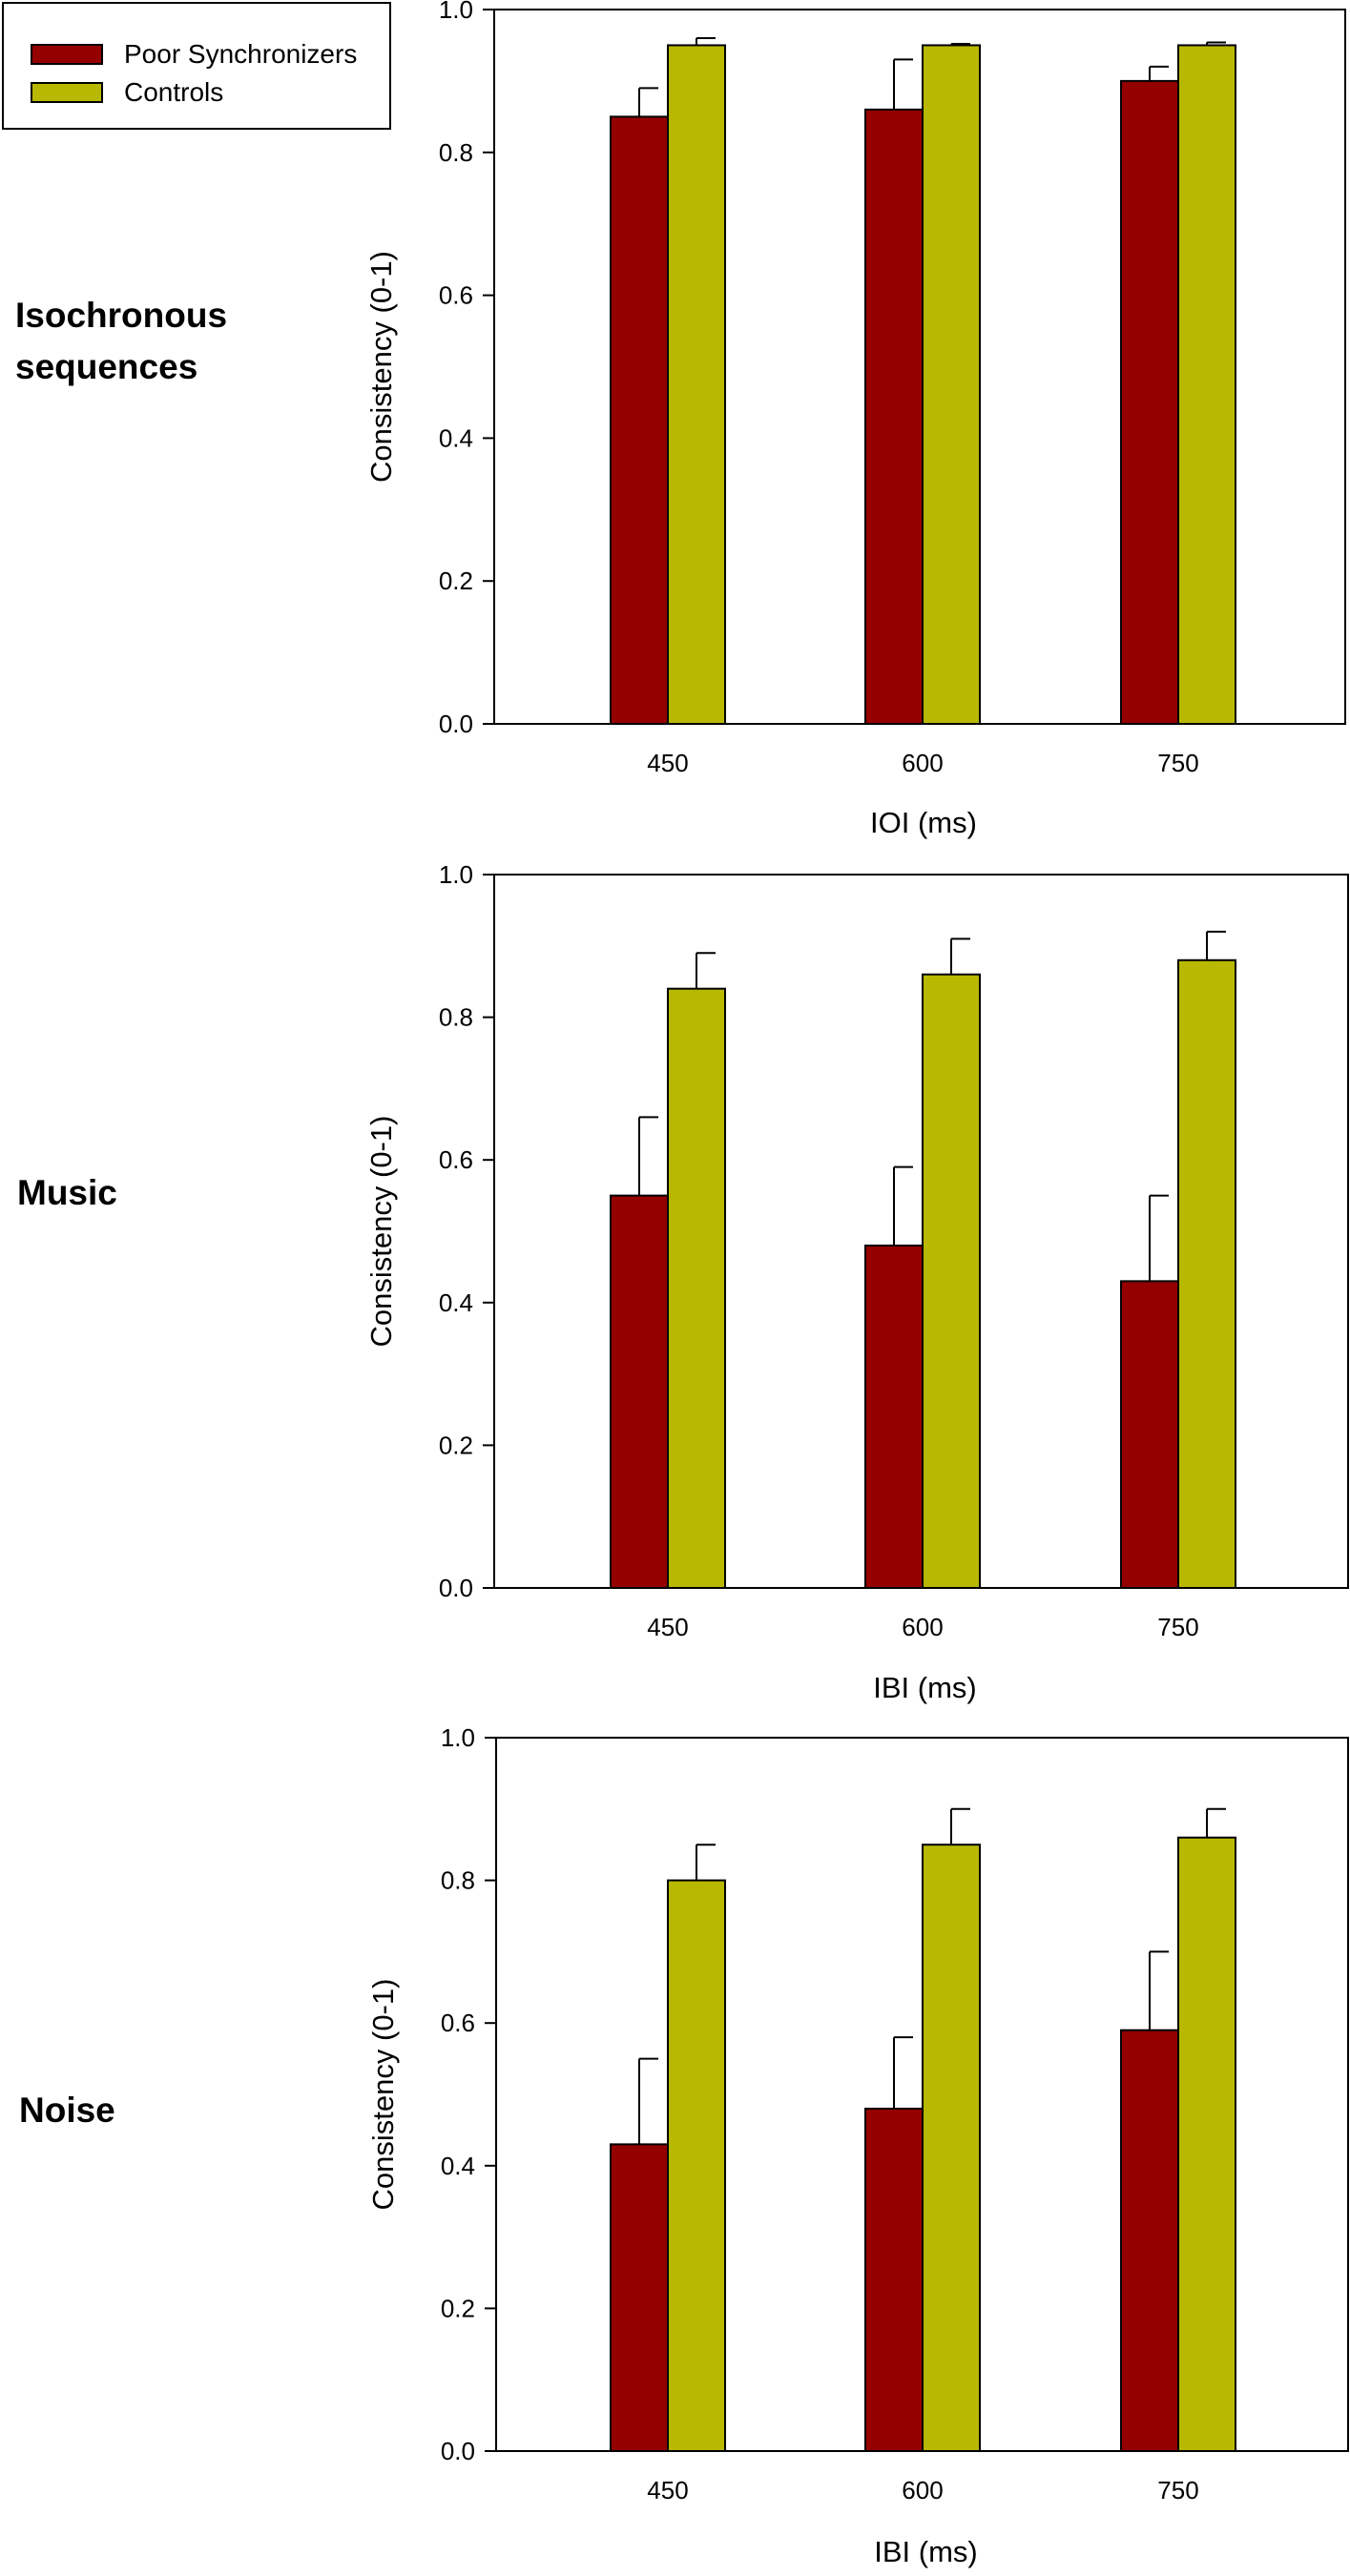 This screenshot has width=1350, height=2576. What do you see at coordinates (121, 315) in the screenshot?
I see `panel-label-isochronous-line-1: Isochronous` at bounding box center [121, 315].